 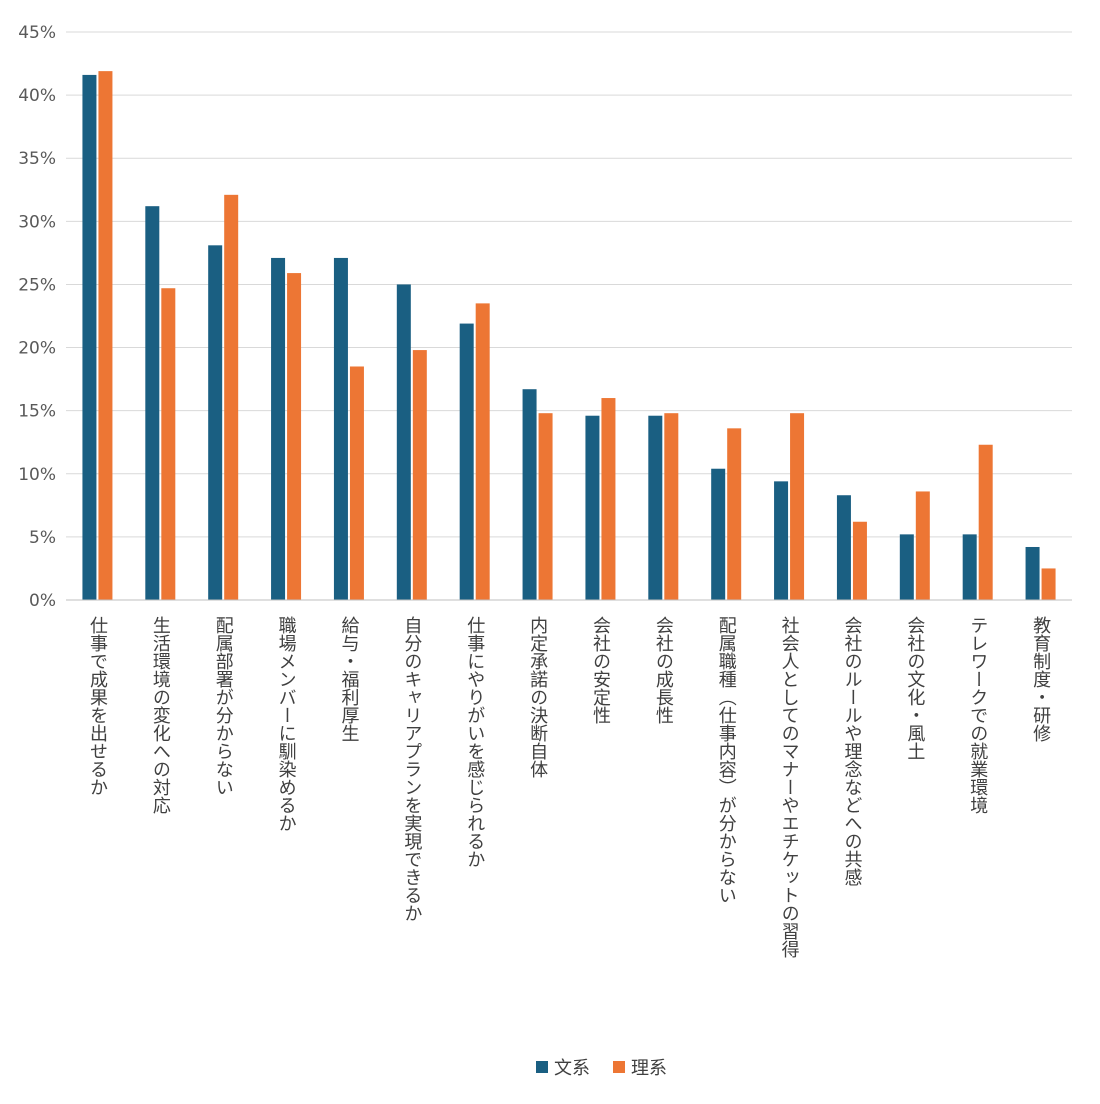 What do you see at coordinates (1040, 679) in the screenshot?
I see `category-label: 教育制度・研修` at bounding box center [1040, 679].